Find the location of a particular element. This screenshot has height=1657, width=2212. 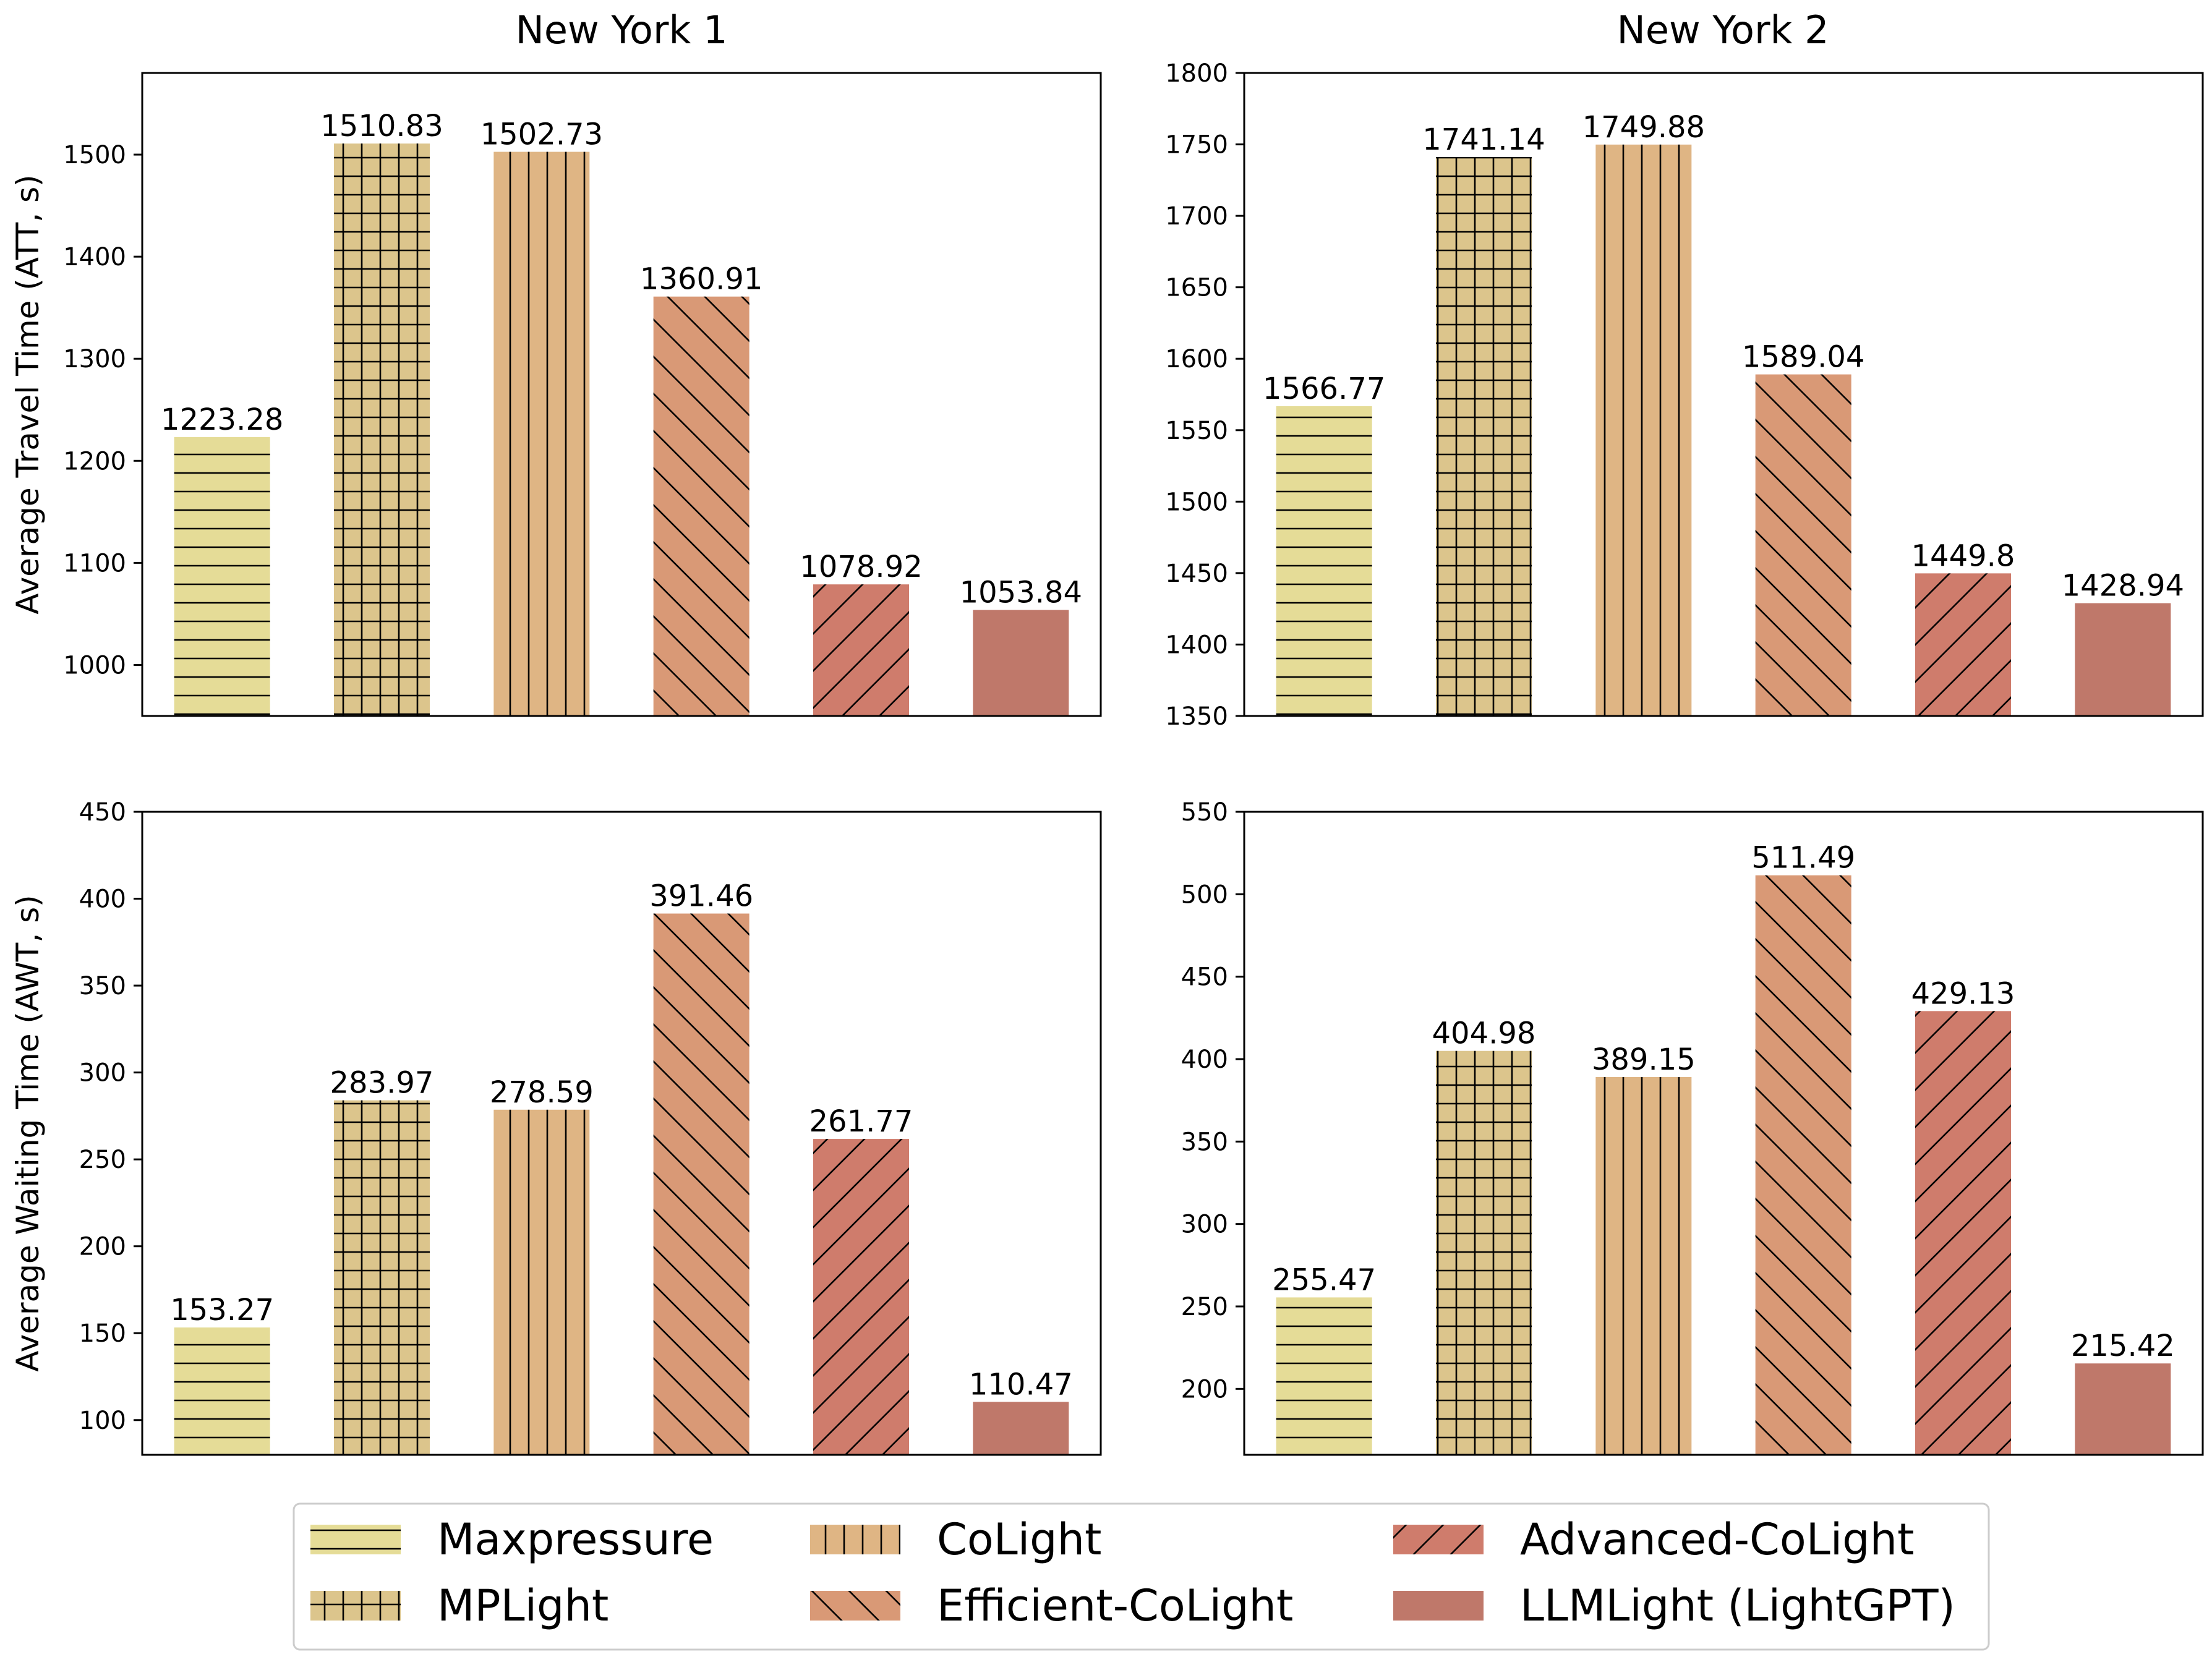

value-label: 389.15 is located at coordinates (1644, 1059).